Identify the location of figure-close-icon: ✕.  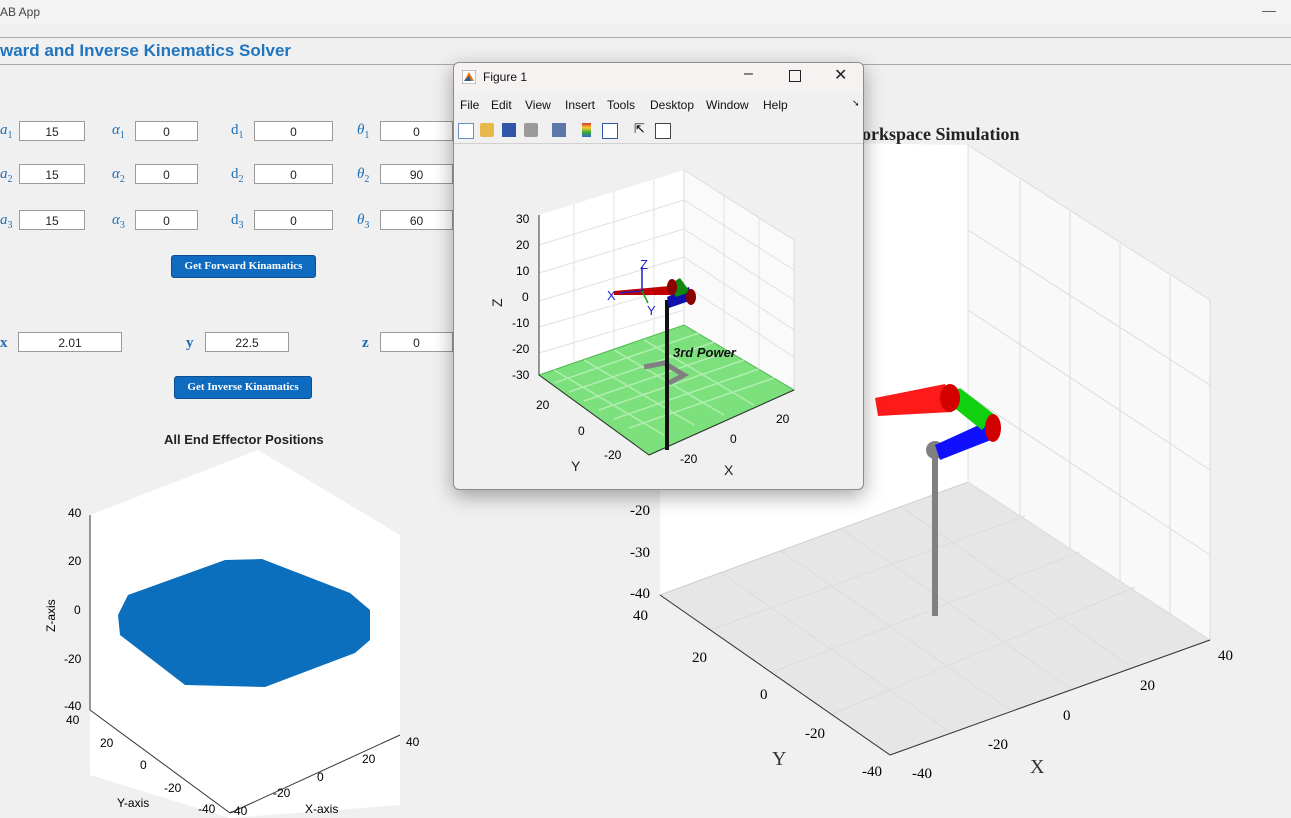
(841, 75).